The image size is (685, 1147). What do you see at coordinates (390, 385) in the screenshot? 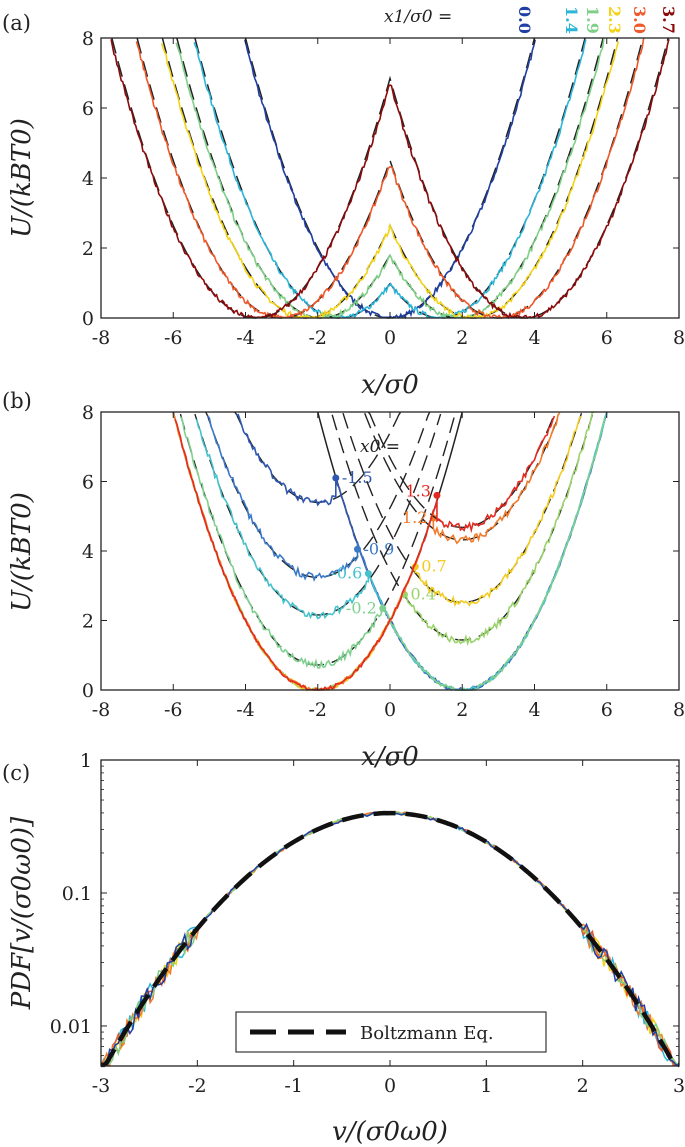
I see `x-axis-label-a: x/σ0` at bounding box center [390, 385].